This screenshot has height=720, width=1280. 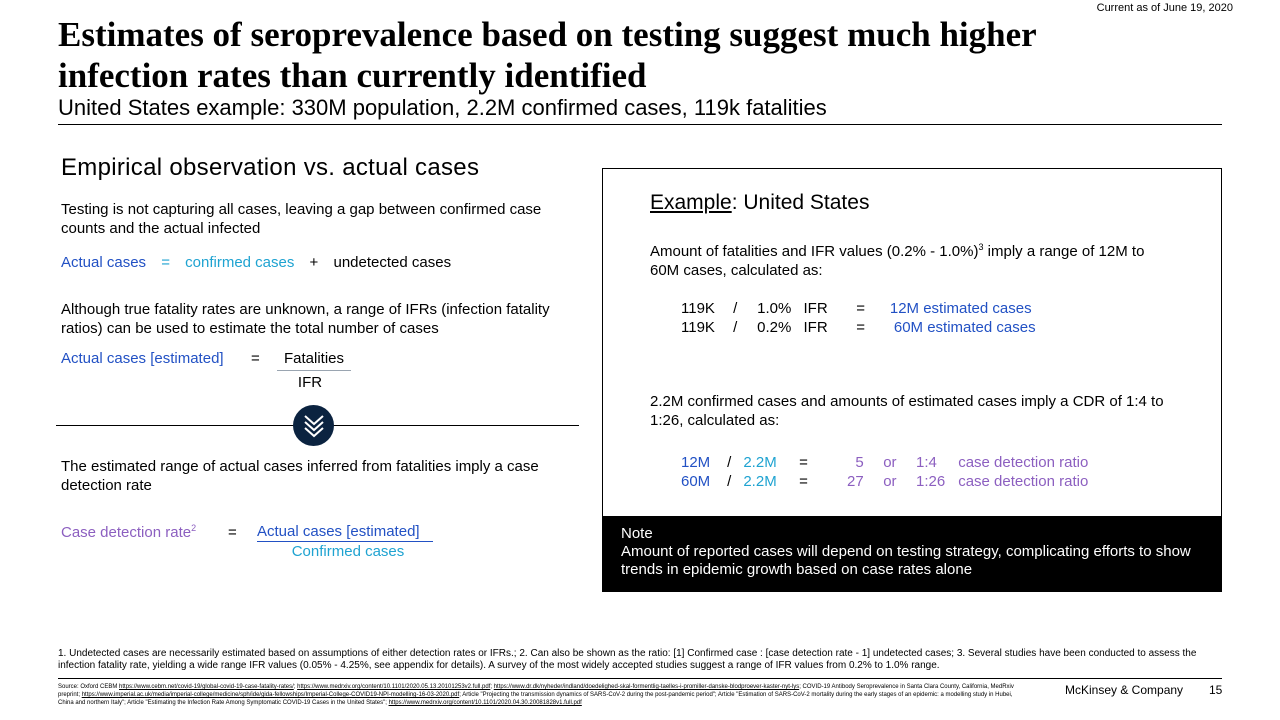 What do you see at coordinates (803, 462) in the screenshot?
I see `cdr1-eq: =` at bounding box center [803, 462].